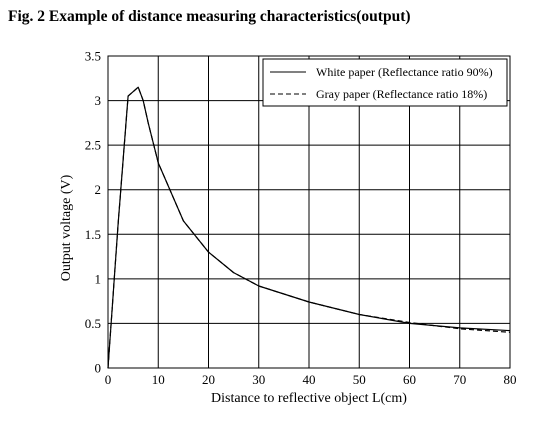  What do you see at coordinates (98, 278) in the screenshot?
I see `y-tick-label: 1` at bounding box center [98, 278].